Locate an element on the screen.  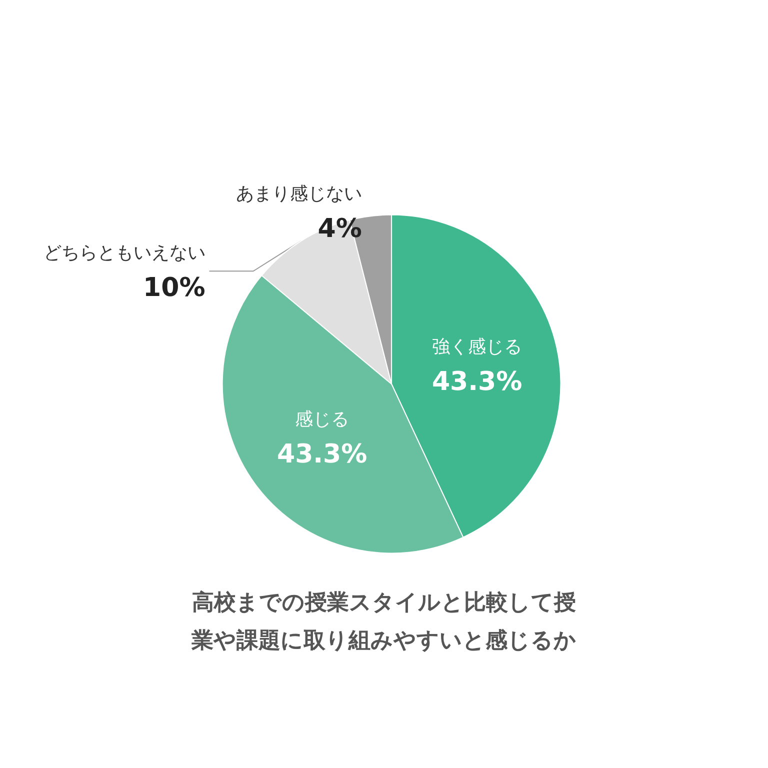
text: 高校までの授業スタイルと比較して授業や課題に取り組みやすいと感じるか is located at coordinates (383, 622).